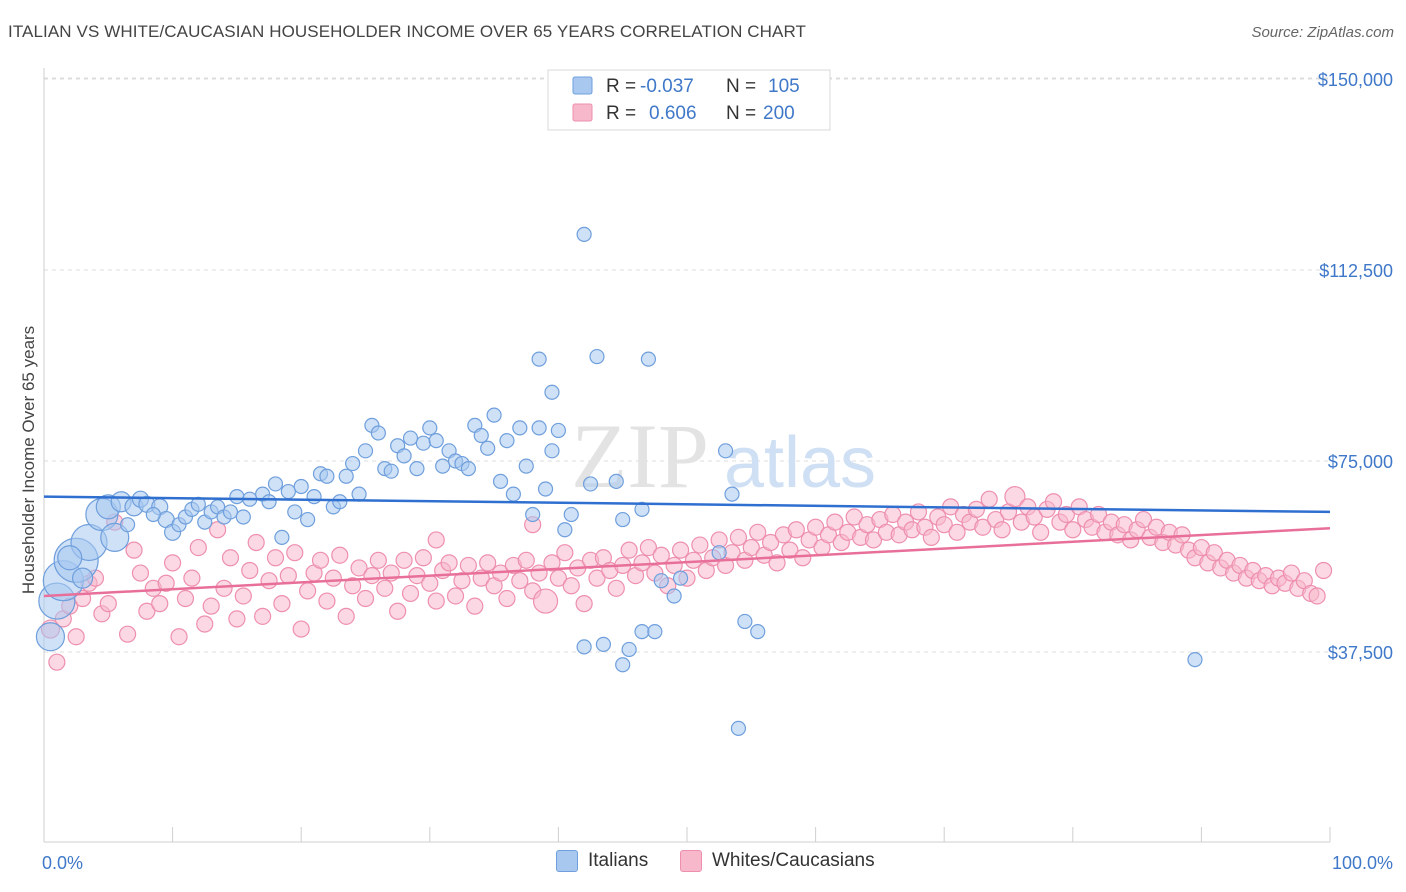 Image resolution: width=1406 pixels, height=892 pixels. I want to click on series-legend: Italians Whites/Caucasians, so click(703, 865).